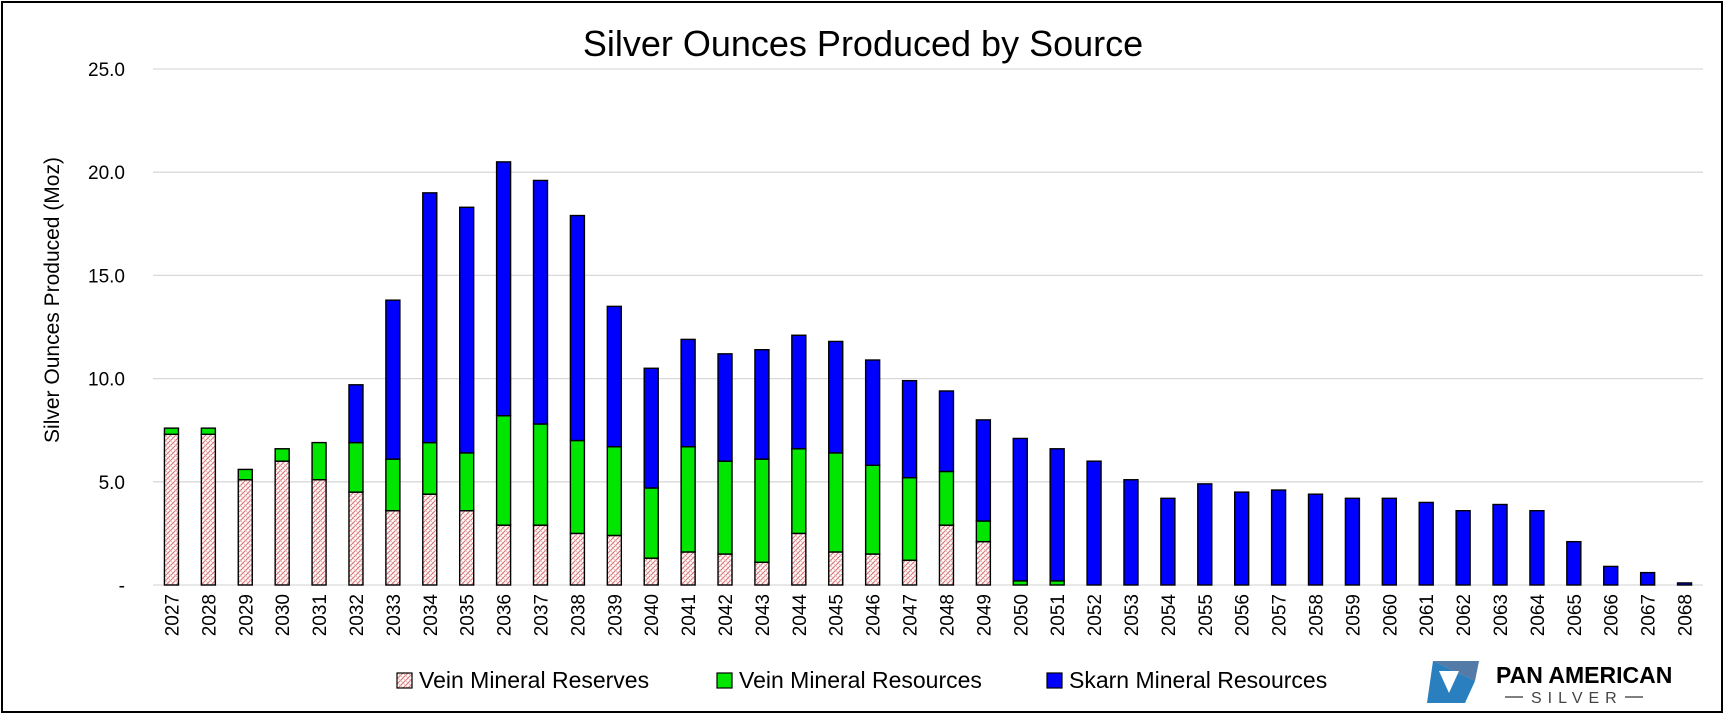 The image size is (1726, 716). I want to click on chart-title: Silver Ounces Produced by Source, so click(863, 43).